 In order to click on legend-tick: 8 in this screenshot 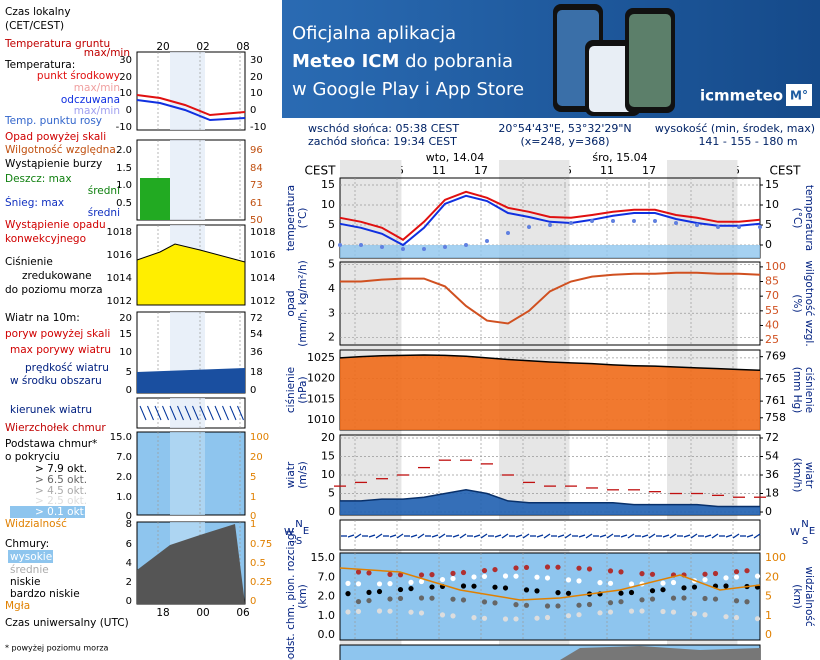, I will do `click(129, 524)`.